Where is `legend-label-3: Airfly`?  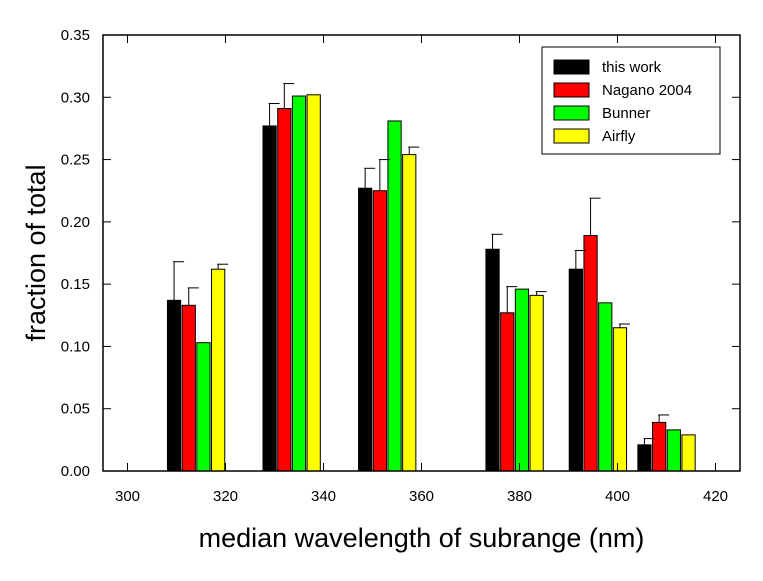 legend-label-3: Airfly is located at coordinates (619, 136).